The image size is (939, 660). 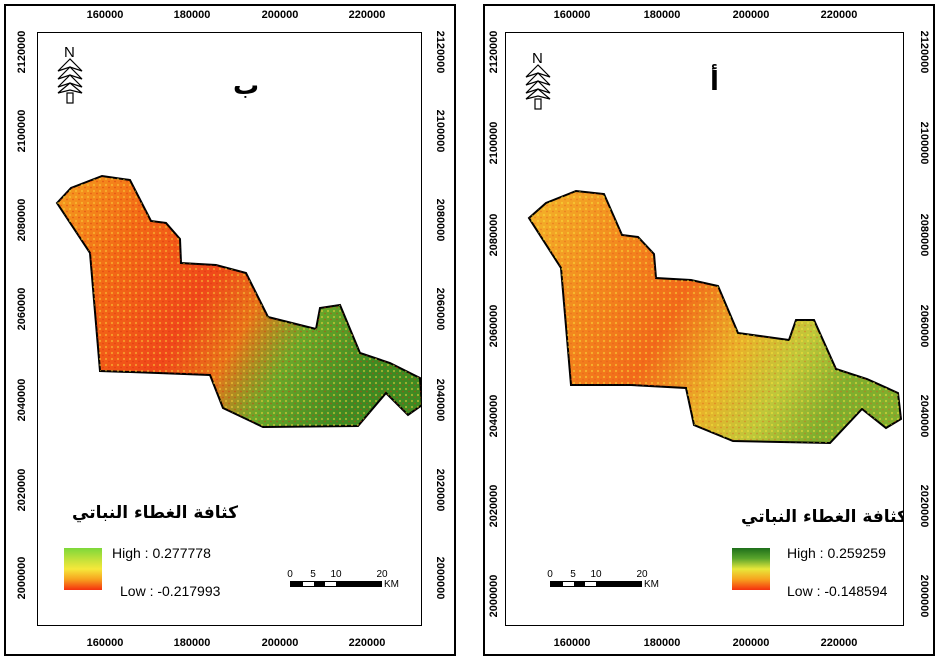 I want to click on panel-letter: أ, so click(x=714, y=82).